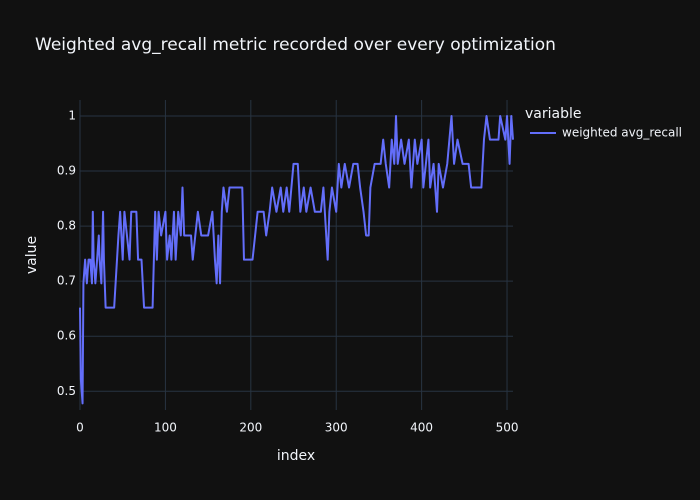  What do you see at coordinates (66, 226) in the screenshot?
I see `y-tick-label: 0.8` at bounding box center [66, 226].